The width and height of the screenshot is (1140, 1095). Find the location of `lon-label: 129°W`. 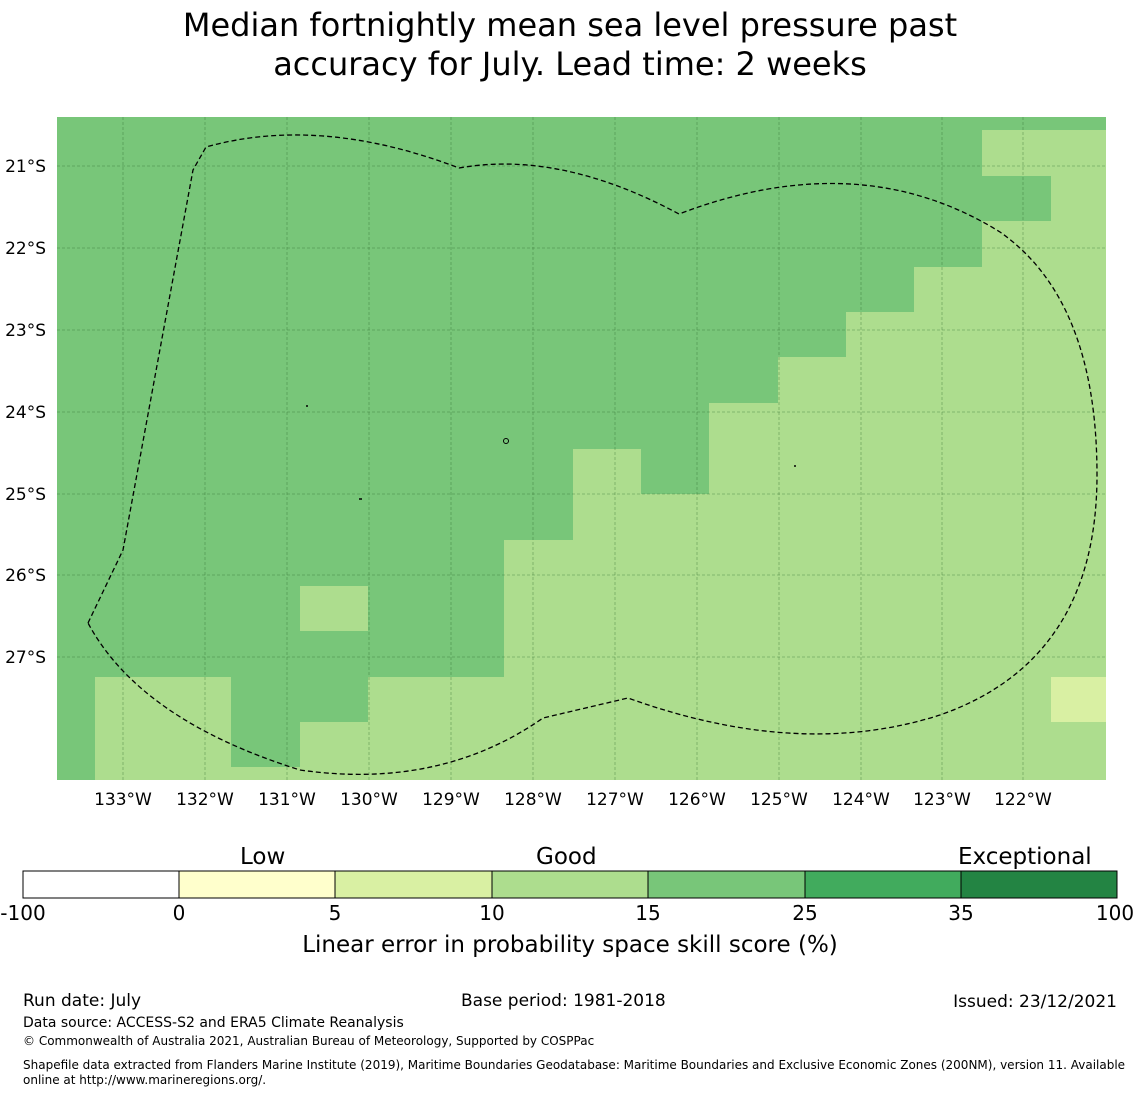

lon-label: 129°W is located at coordinates (451, 800).